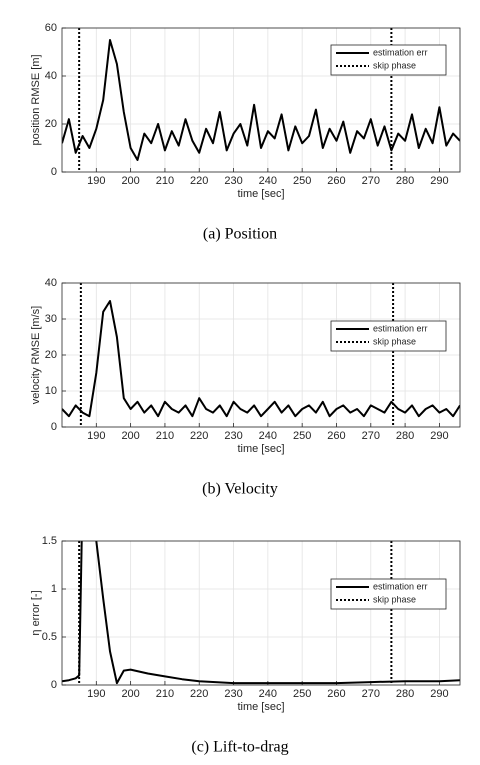  What do you see at coordinates (51, 391) in the screenshot?
I see `y-tick-label: 10` at bounding box center [51, 391].